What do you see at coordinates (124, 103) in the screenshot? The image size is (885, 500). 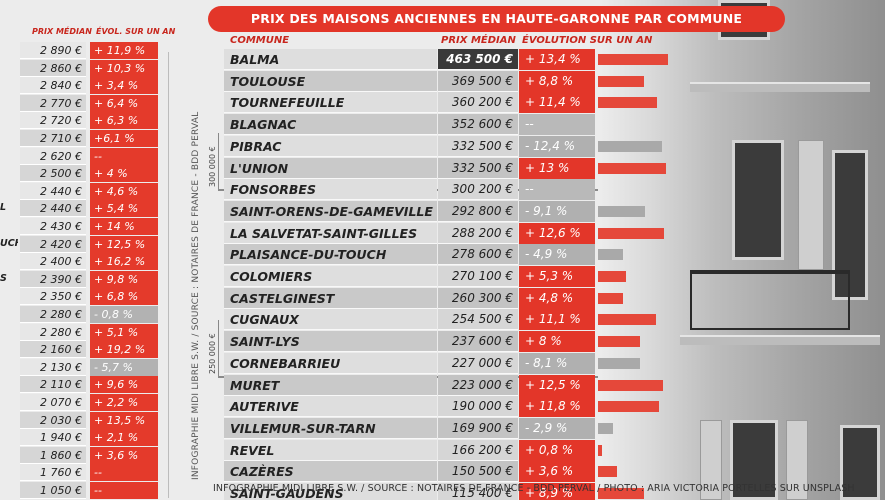 I see `left-row-evolution: + 6,4 %` at bounding box center [124, 103].